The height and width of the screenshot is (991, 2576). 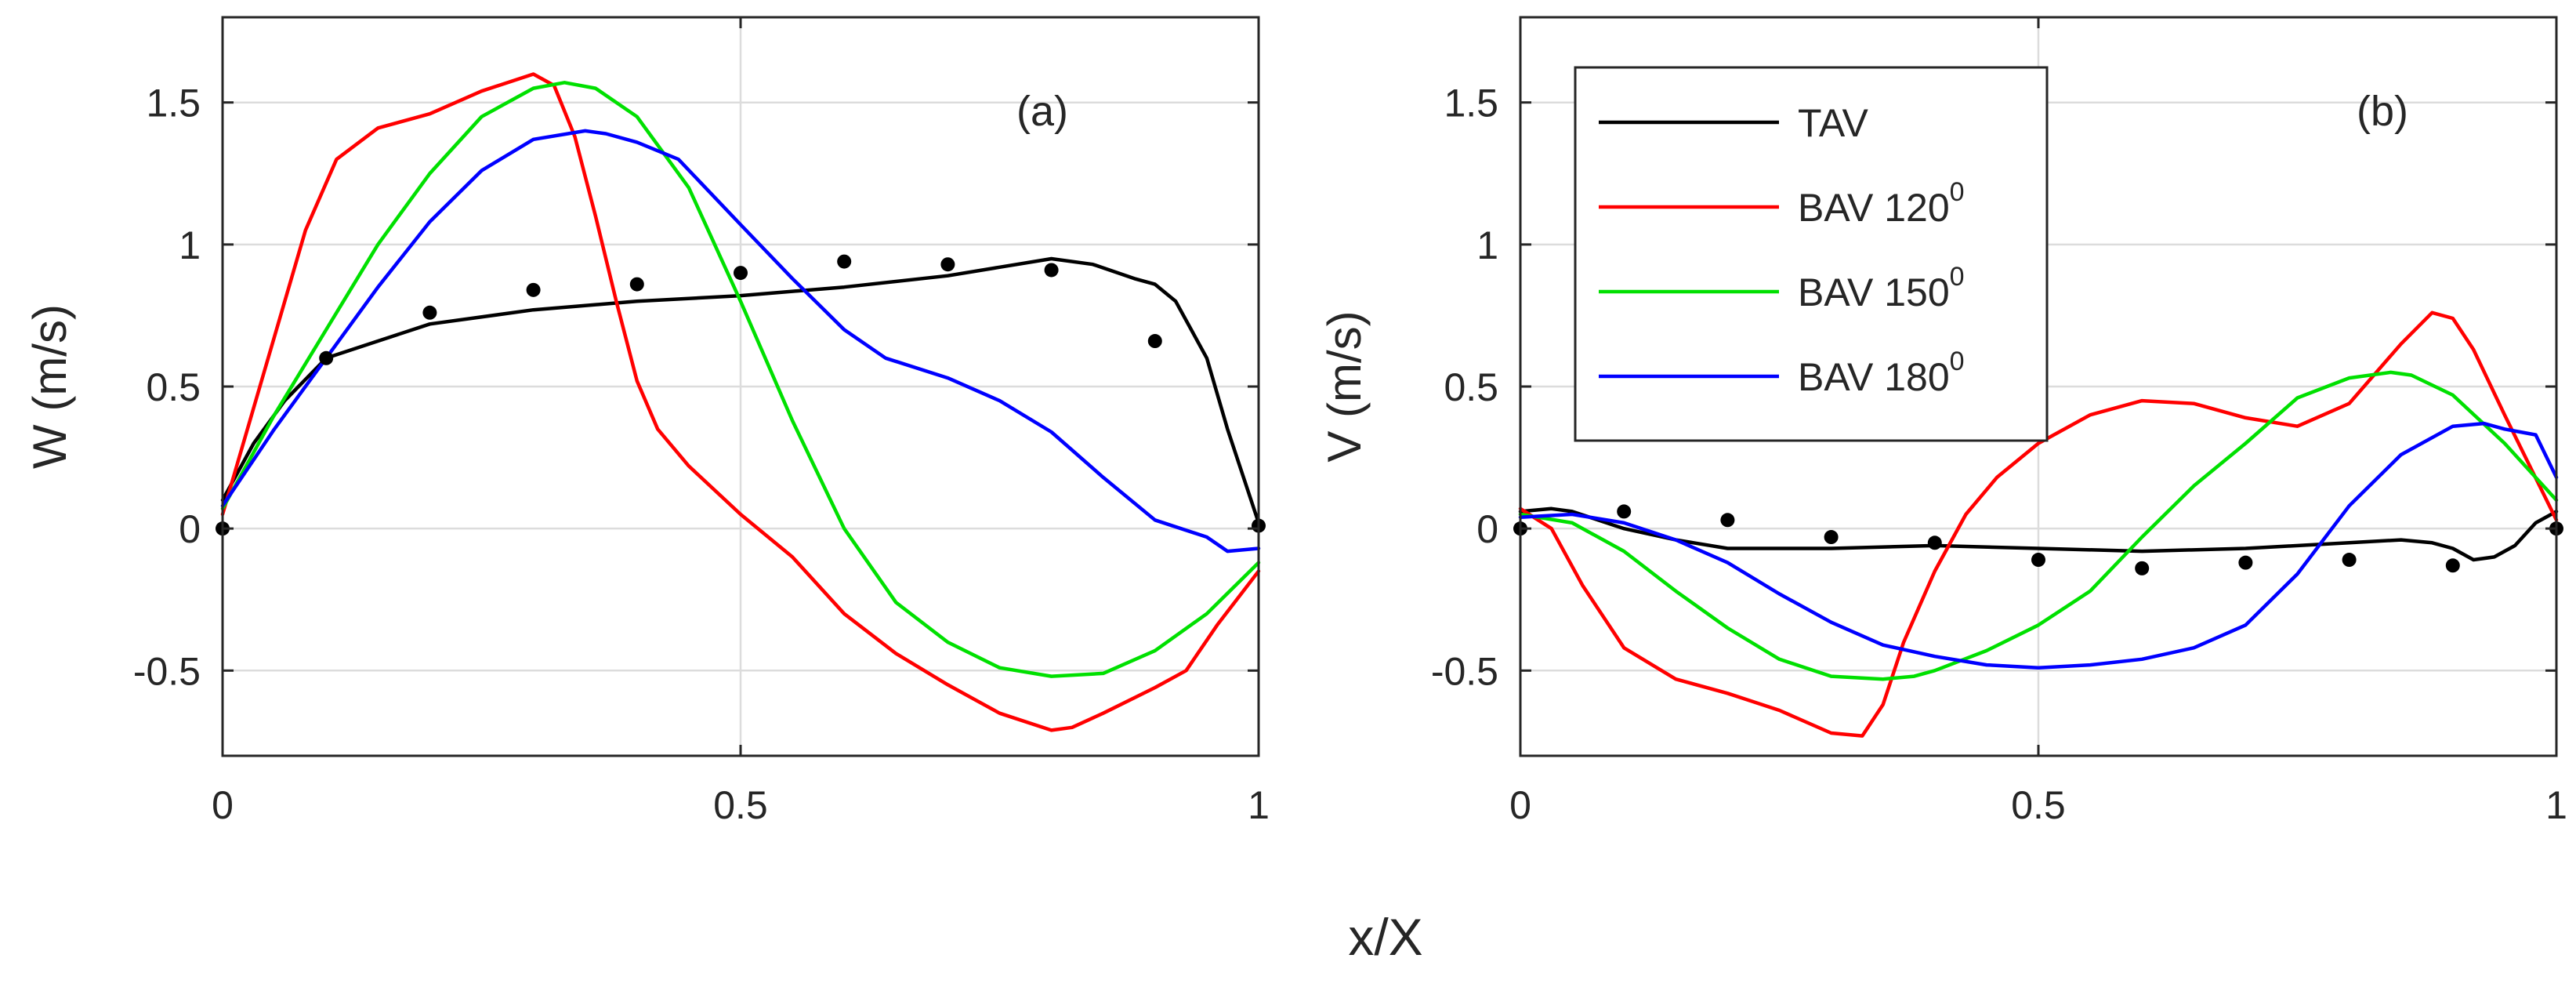 I want to click on panel-label: (b), so click(x=2382, y=111).